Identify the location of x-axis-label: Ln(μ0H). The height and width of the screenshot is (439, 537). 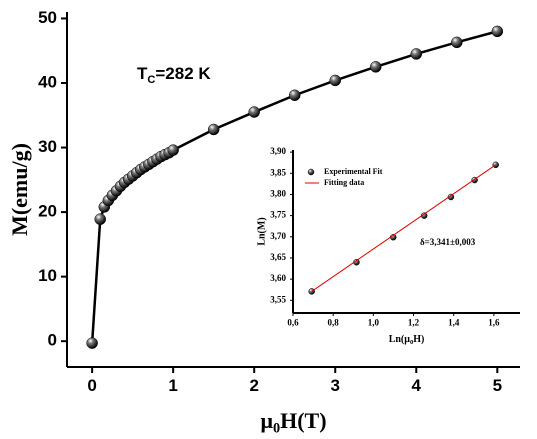
(407, 340).